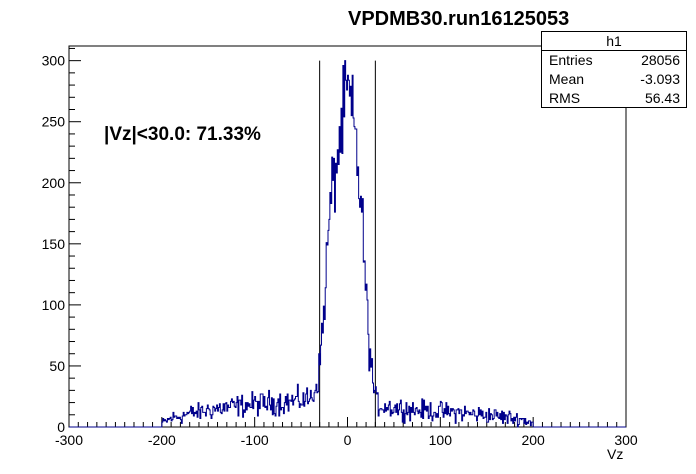 The height and width of the screenshot is (474, 696). I want to click on x-tick-label: -200, so click(162, 440).